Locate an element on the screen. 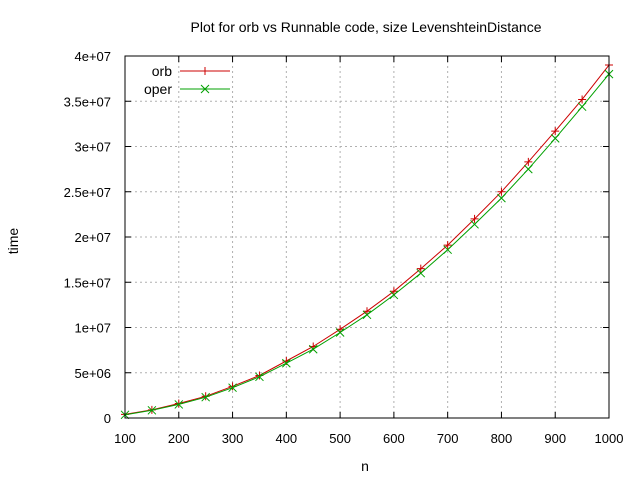 This screenshot has width=640, height=480. x-tick-label: 1000 is located at coordinates (609, 438).